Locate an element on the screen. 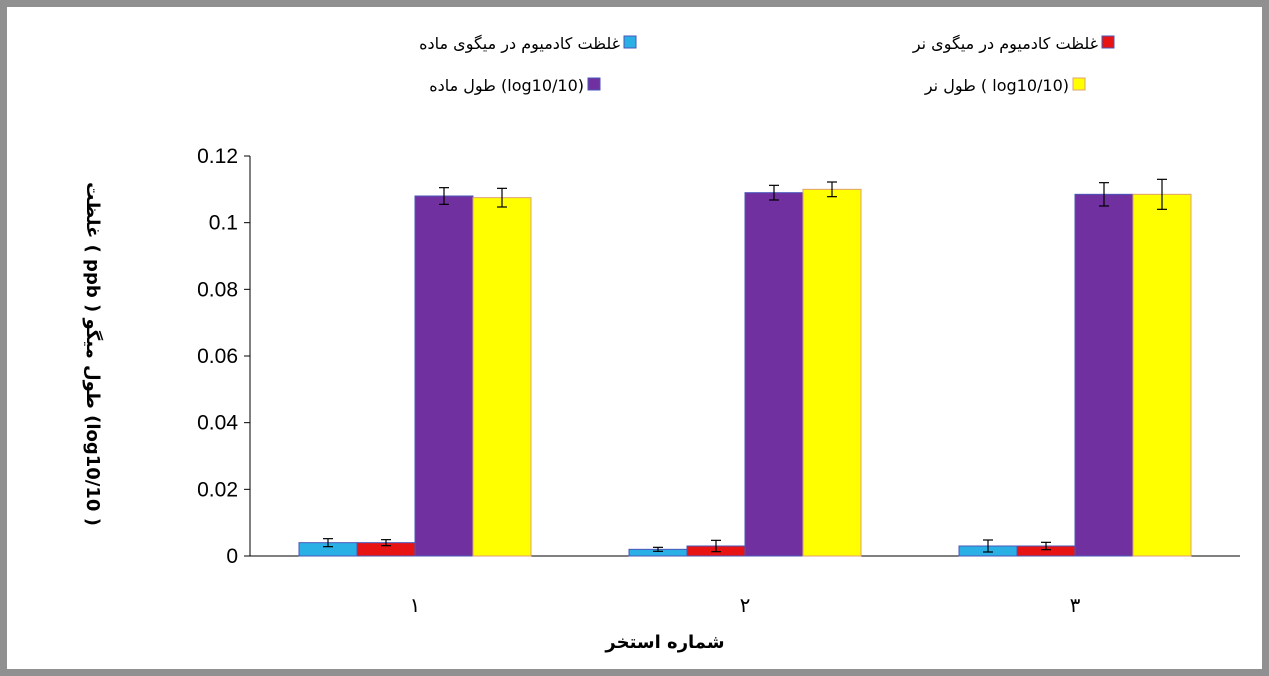 The width and height of the screenshot is (1269, 676). legend-entry: غلظت کادمیوم در میگوی ماده is located at coordinates (528, 44).